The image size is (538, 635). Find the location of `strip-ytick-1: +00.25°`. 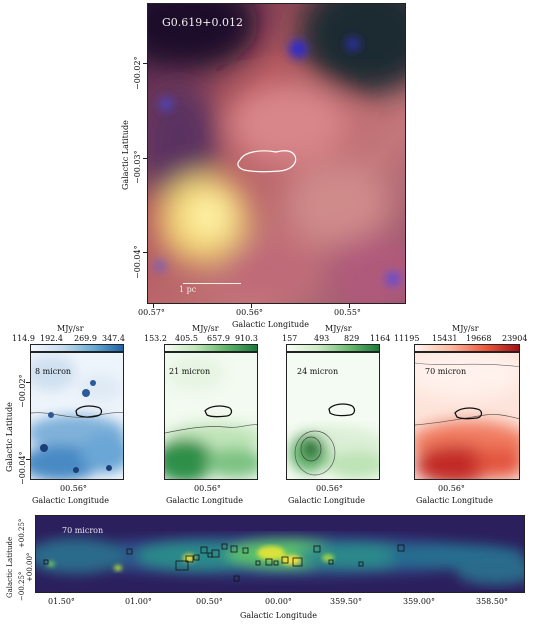

strip-ytick-1: +00.25° is located at coordinates (22, 533).